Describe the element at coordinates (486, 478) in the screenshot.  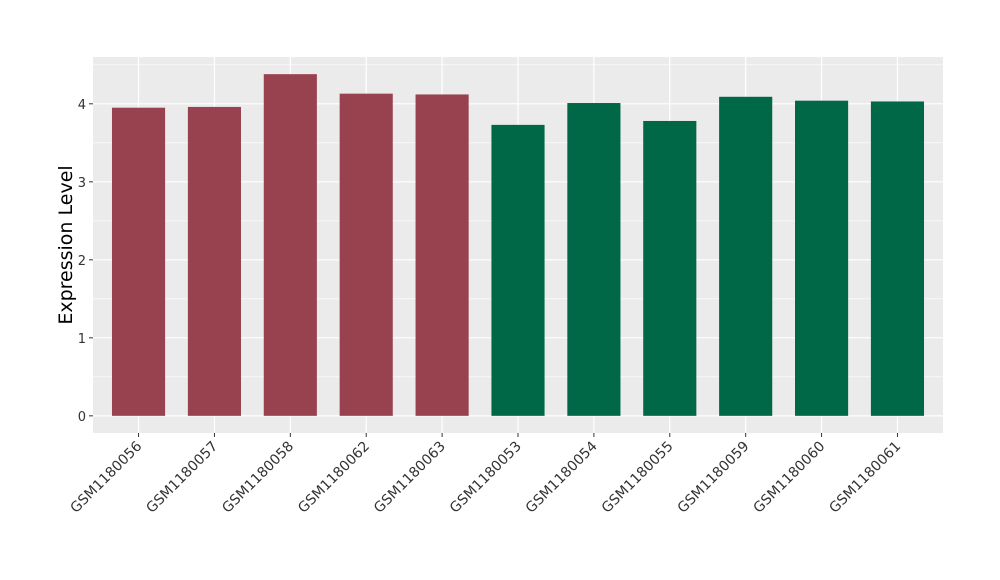
I see `x-tick-label: GSM1180053` at that location.